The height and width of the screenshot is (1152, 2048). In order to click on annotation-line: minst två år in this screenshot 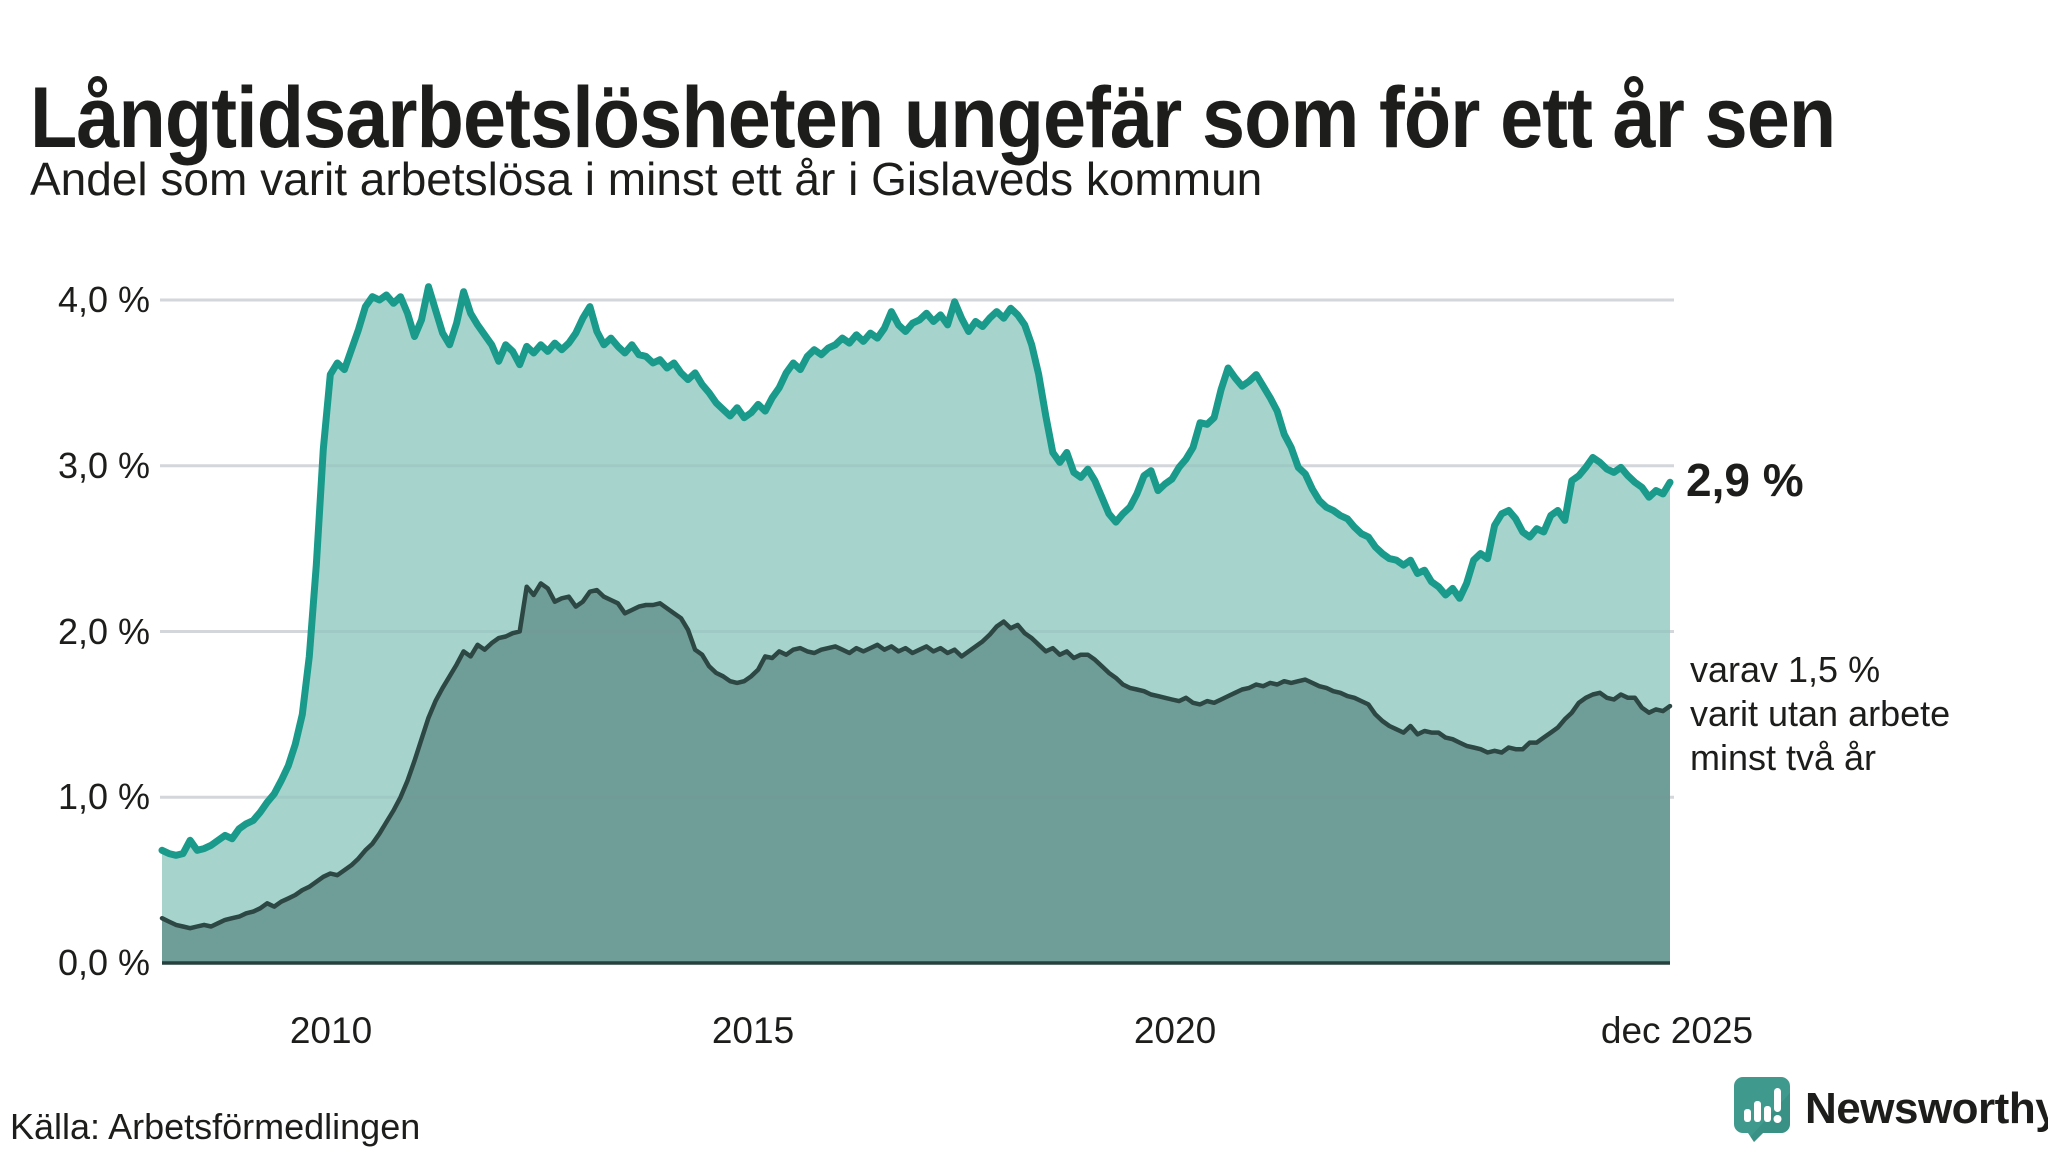, I will do `click(1783, 757)`.